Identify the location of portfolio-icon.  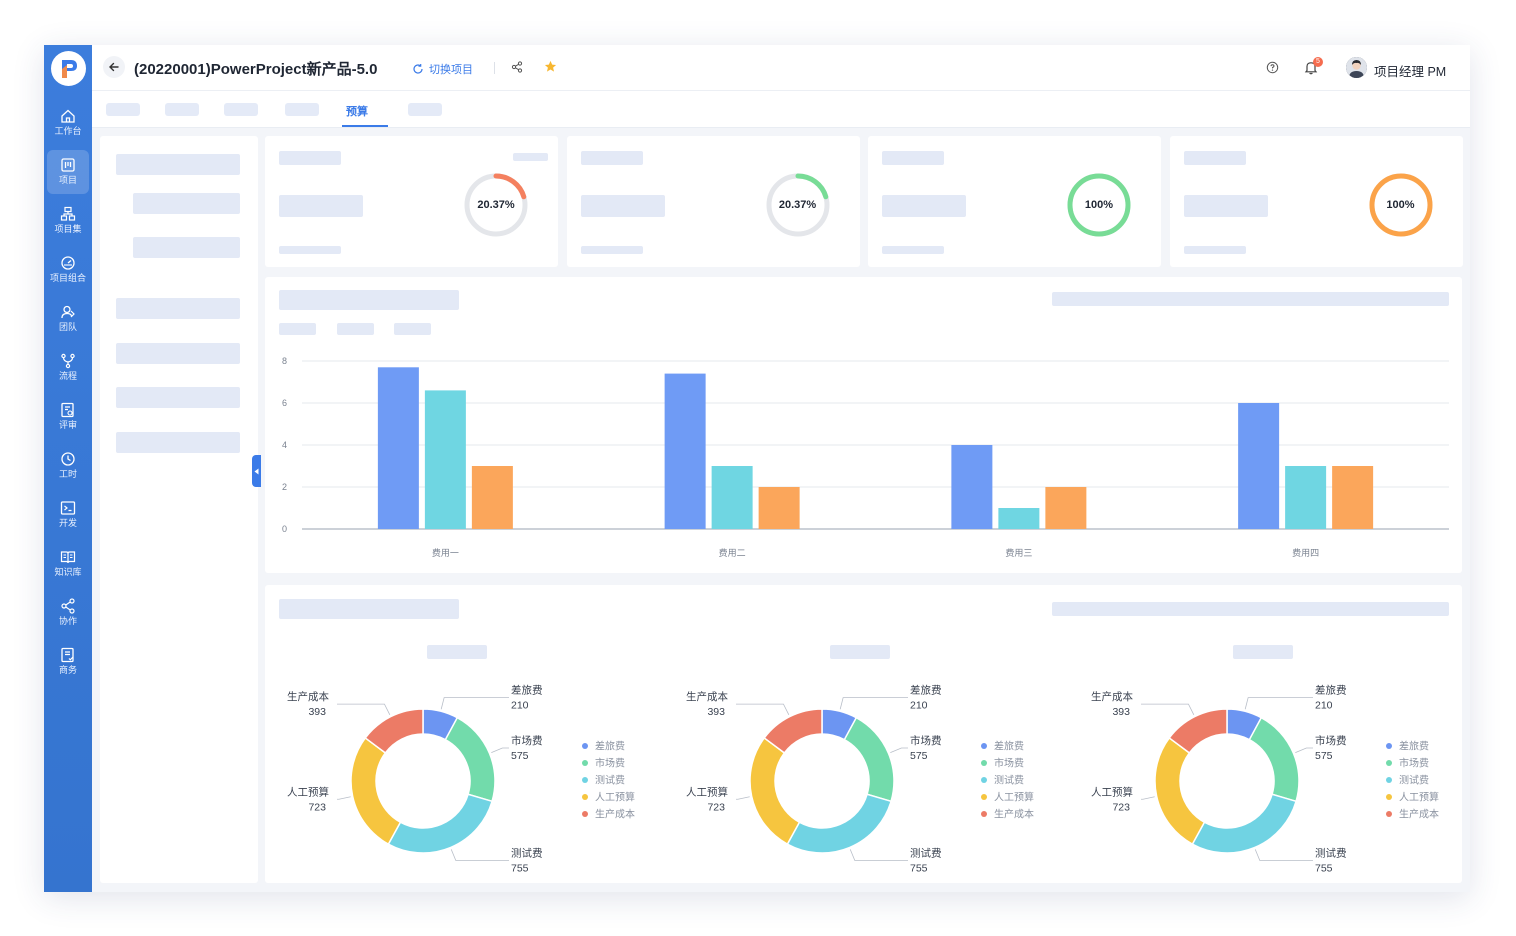
(68, 263).